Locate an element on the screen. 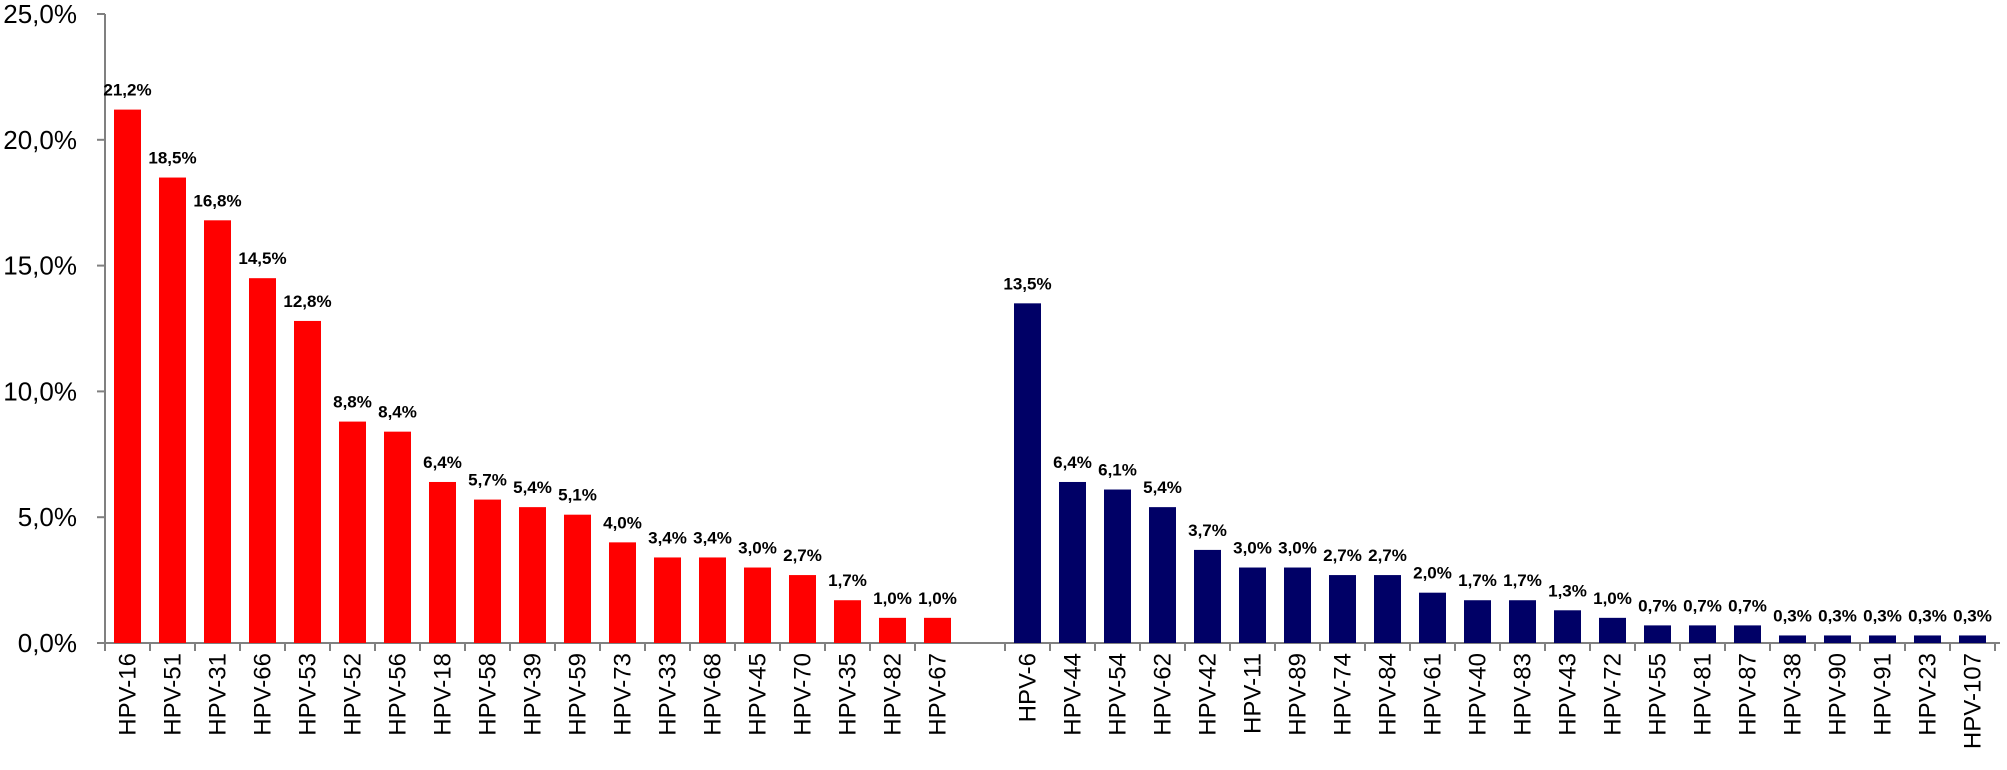 The width and height of the screenshot is (2007, 770). category-label: HPV-73 is located at coordinates (623, 694).